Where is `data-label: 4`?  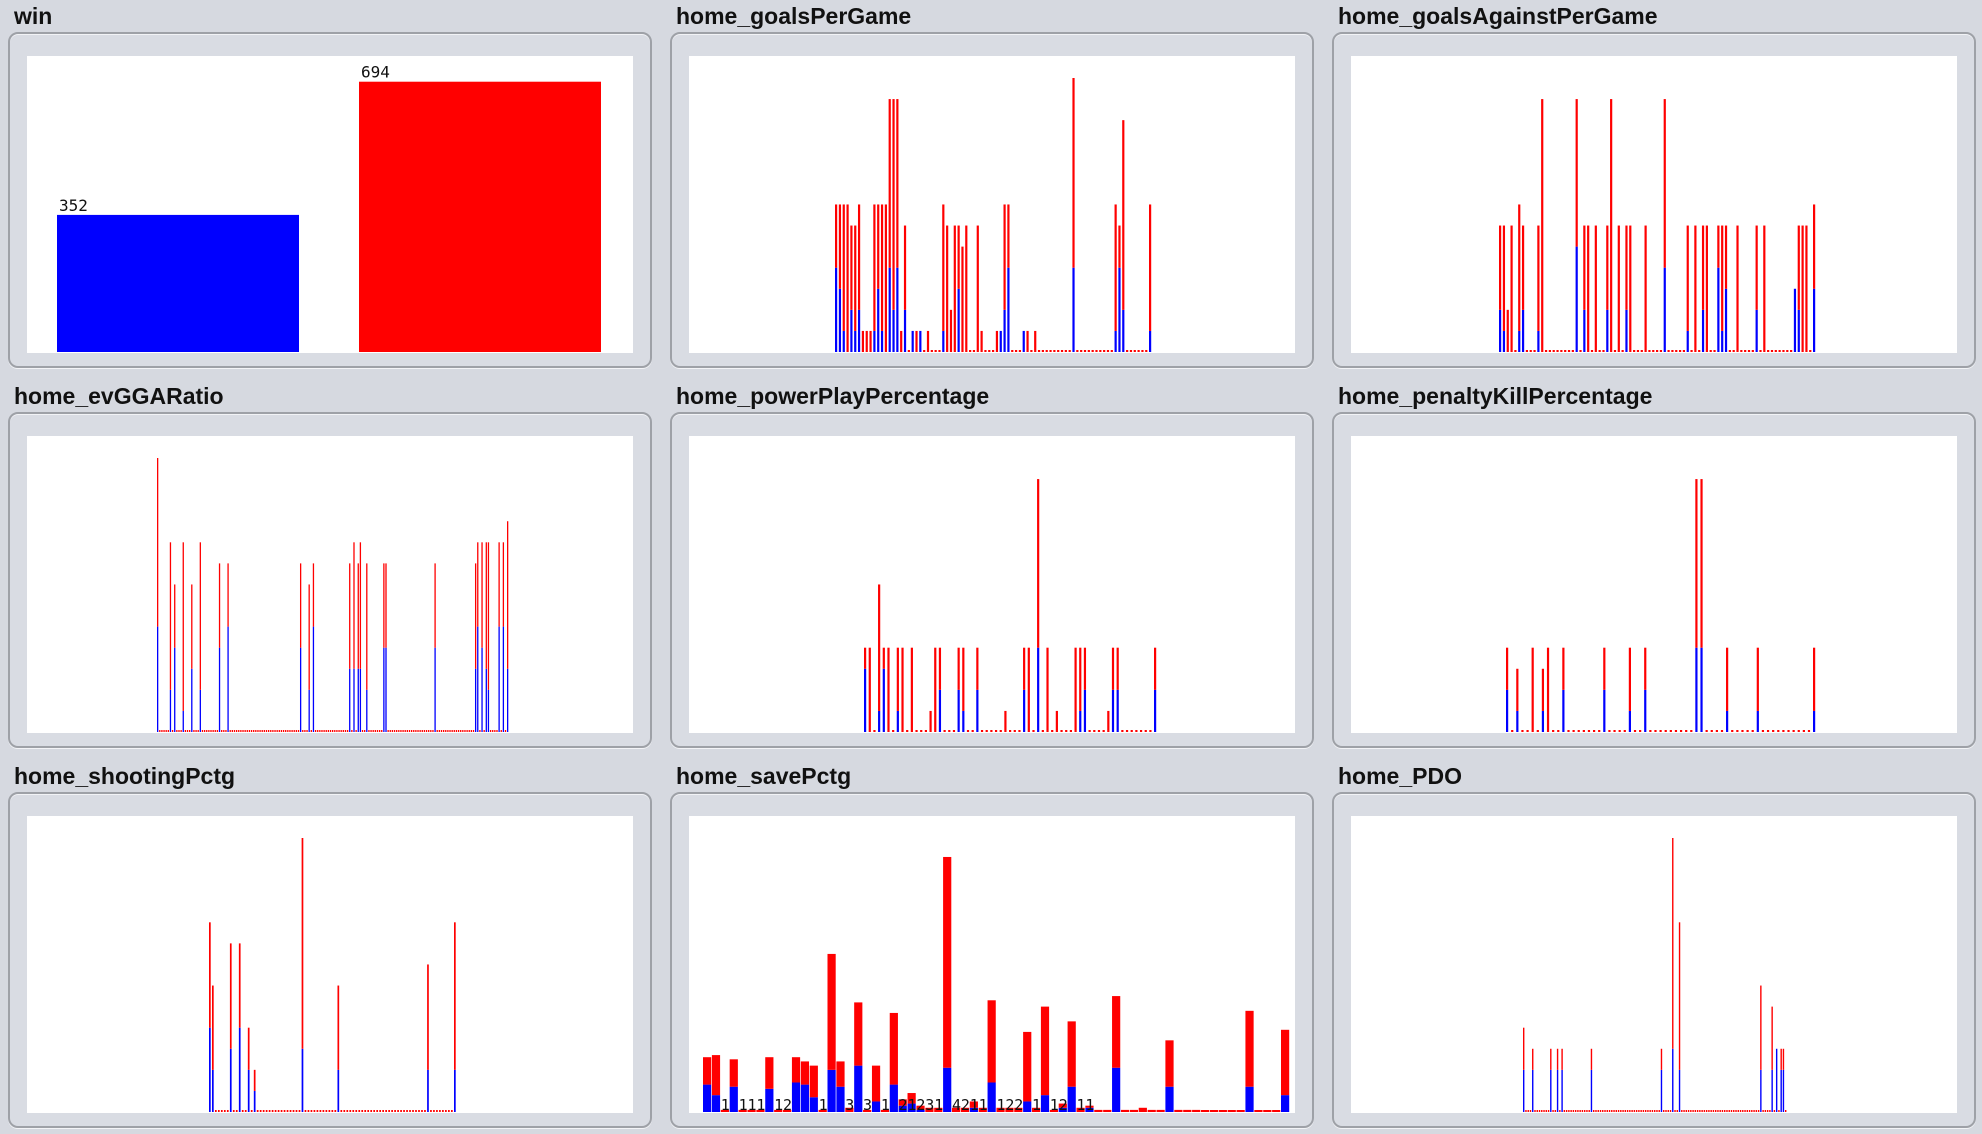
data-label: 4 is located at coordinates (956, 1104).